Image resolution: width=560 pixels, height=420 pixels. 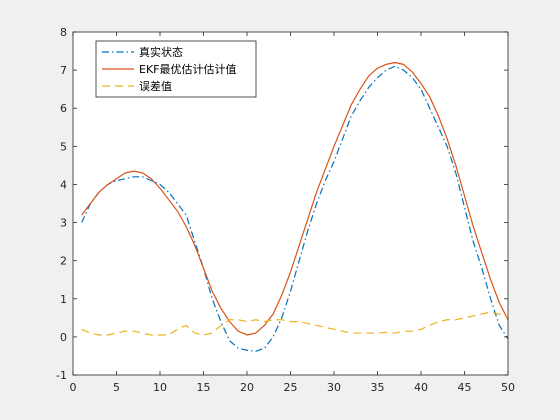 I want to click on y-tick-label: 5, so click(x=63, y=146).